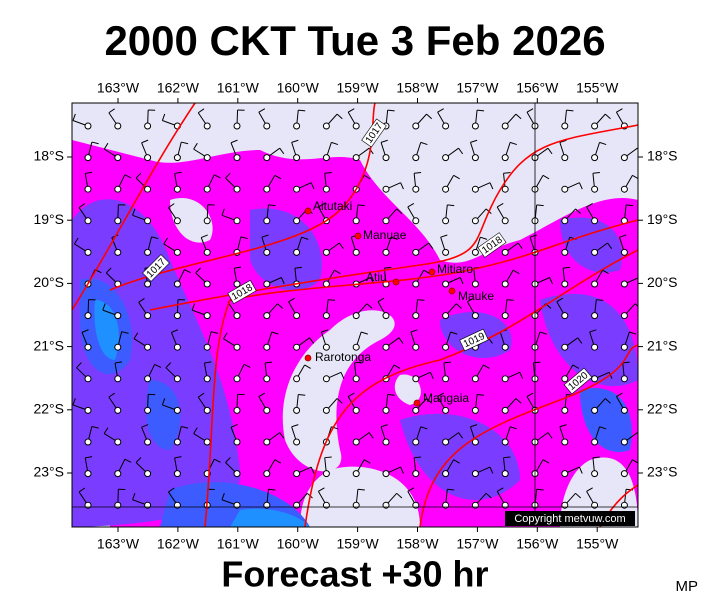 The height and width of the screenshot is (600, 711). I want to click on lat-label: 21°S, so click(48, 345).